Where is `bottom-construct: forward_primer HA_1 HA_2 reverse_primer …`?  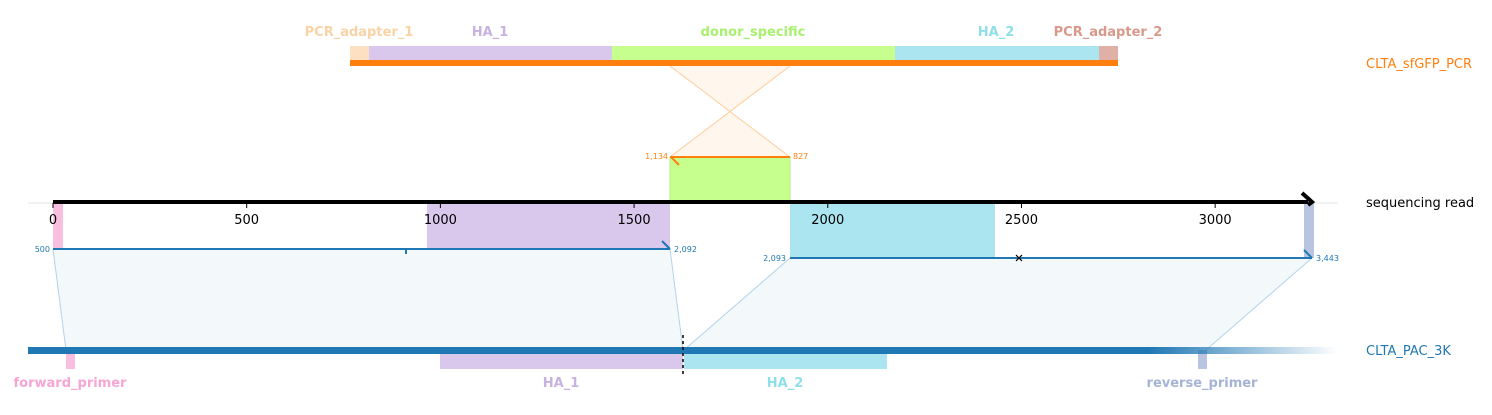 bottom-construct: forward_primer HA_1 HA_2 reverse_primer … is located at coordinates (732, 363).